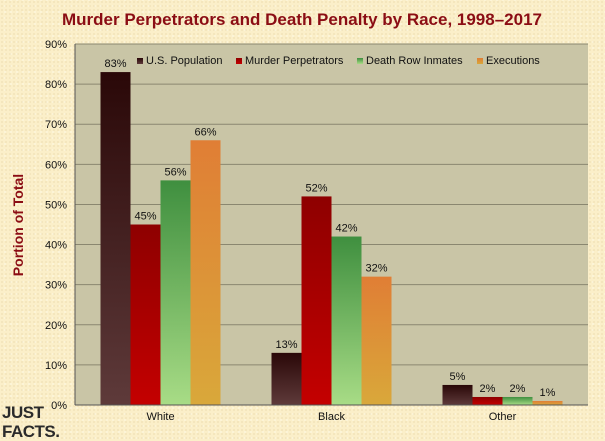  What do you see at coordinates (316, 188) in the screenshot?
I see `data-label: 52%` at bounding box center [316, 188].